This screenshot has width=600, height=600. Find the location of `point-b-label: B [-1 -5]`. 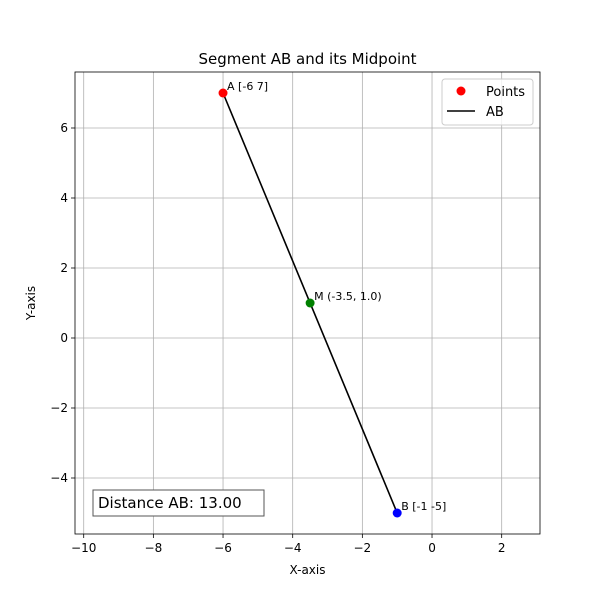

point-b-label: B [-1 -5] is located at coordinates (423, 506).